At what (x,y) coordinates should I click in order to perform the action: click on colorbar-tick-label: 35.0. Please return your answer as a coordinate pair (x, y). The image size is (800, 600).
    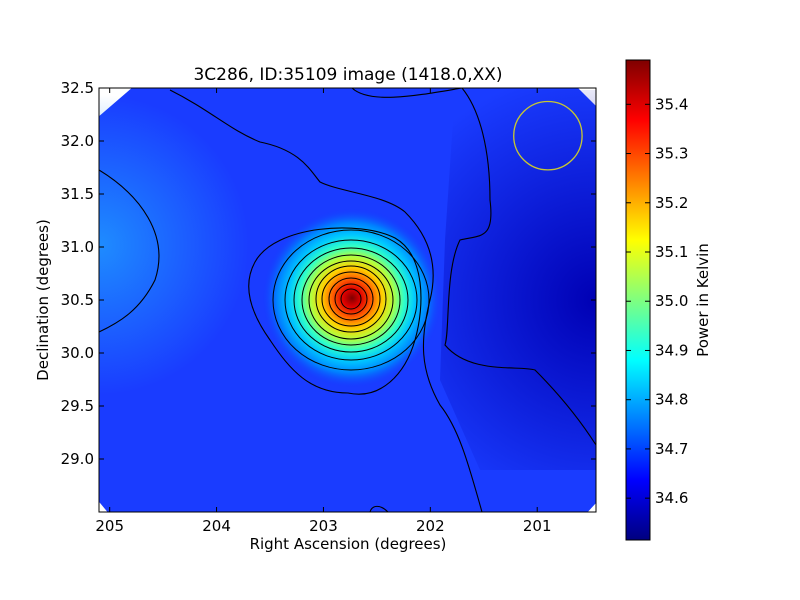
    Looking at the image, I should click on (671, 301).